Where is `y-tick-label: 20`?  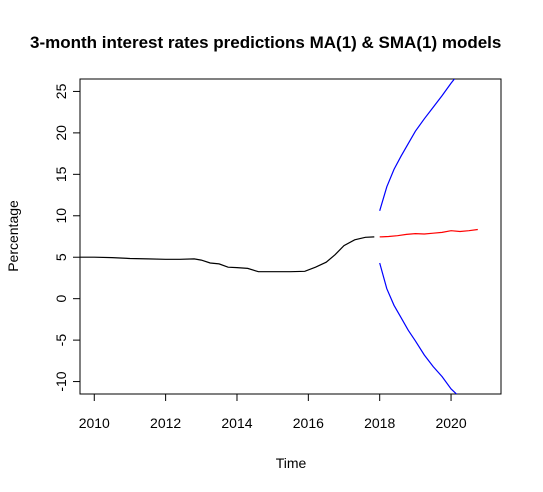 y-tick-label: 20 is located at coordinates (61, 133).